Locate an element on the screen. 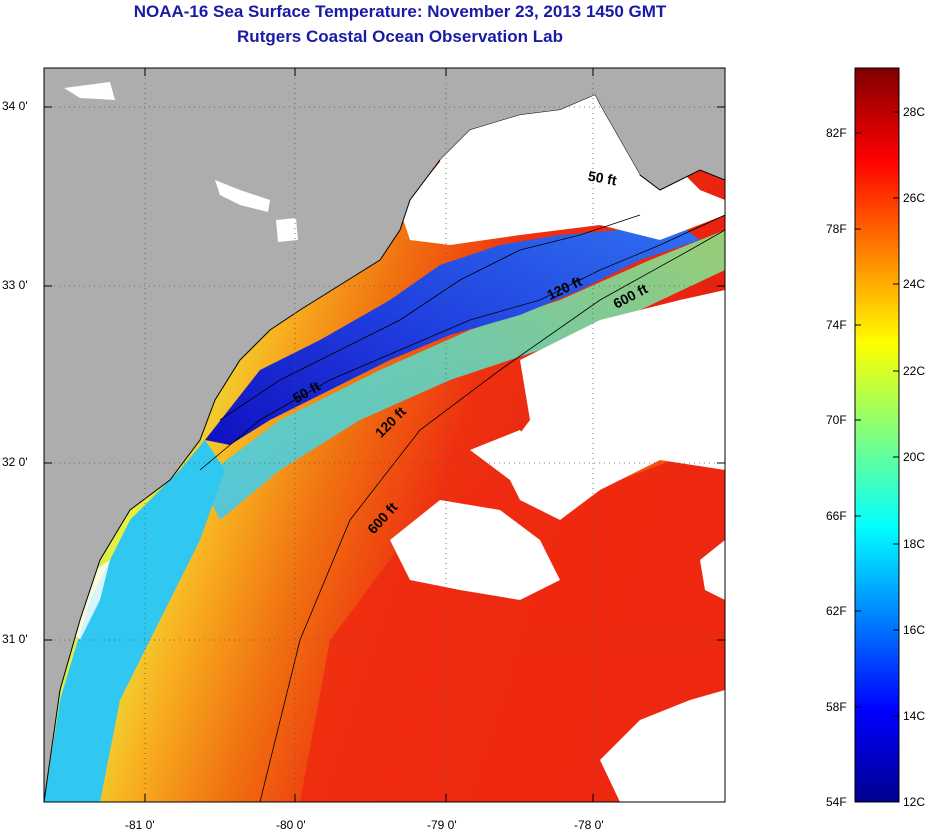  lat-label-33: 33 0' is located at coordinates (15, 285).